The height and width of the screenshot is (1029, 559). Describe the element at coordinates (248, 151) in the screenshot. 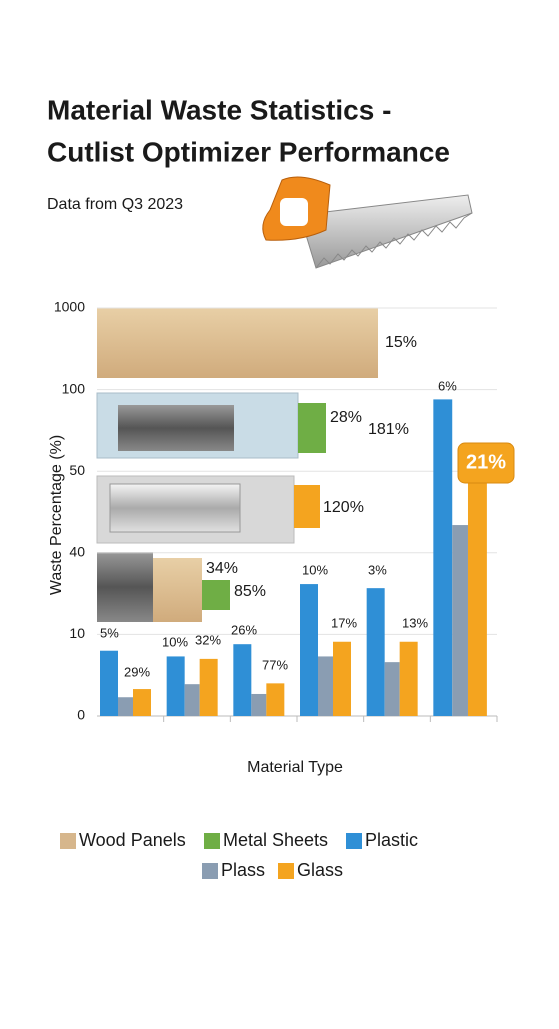

I see `chart-title: Cutlist Optimizer Performance` at that location.